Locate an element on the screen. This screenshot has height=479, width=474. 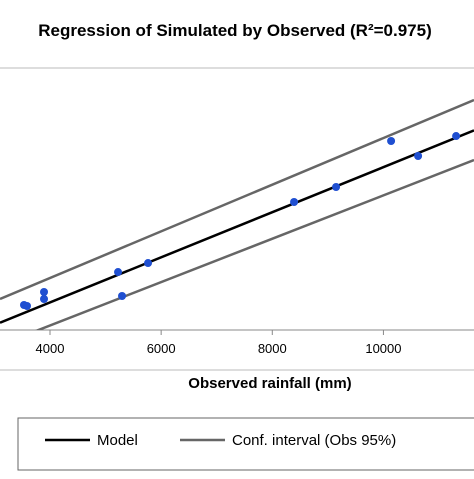
x-tick-label: 10000 is located at coordinates (383, 348).